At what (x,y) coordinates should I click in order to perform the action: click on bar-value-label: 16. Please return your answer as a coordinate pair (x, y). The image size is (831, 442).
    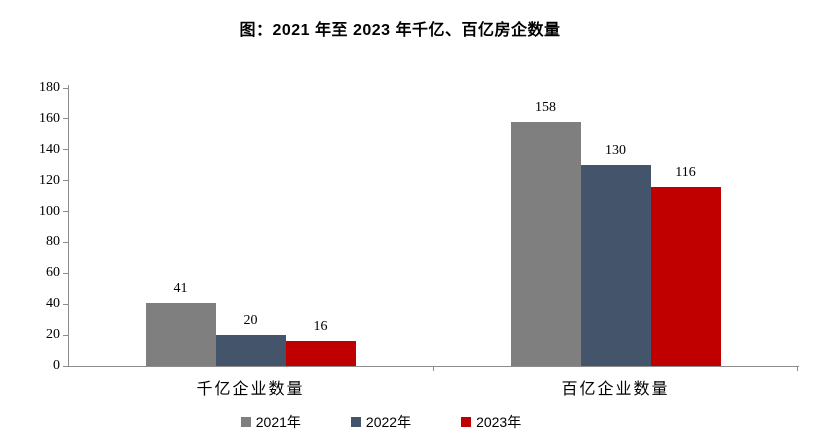
    Looking at the image, I should click on (320, 327).